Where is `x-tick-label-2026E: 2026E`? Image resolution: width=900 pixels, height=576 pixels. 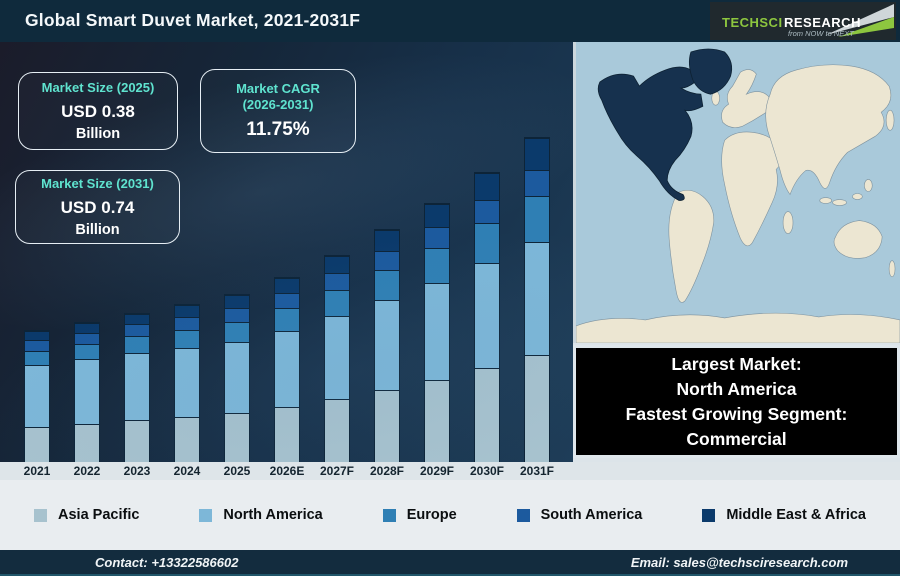 x-tick-label-2026E: 2026E is located at coordinates (287, 471).